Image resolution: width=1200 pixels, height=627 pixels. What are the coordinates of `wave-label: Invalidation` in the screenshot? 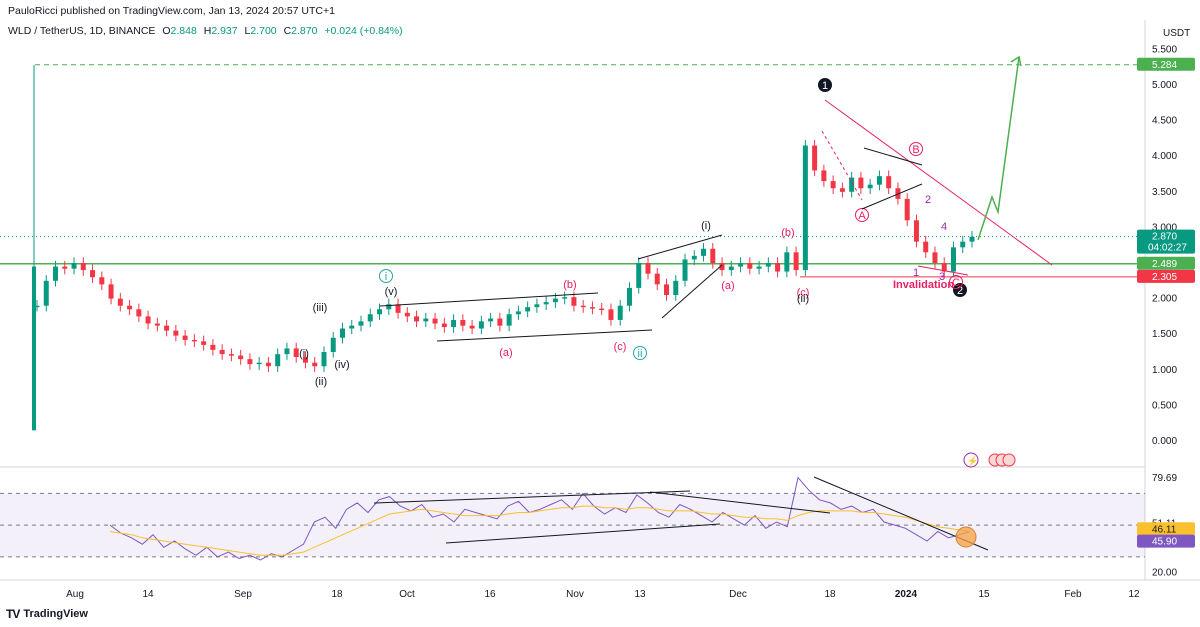 It's located at (923, 285).